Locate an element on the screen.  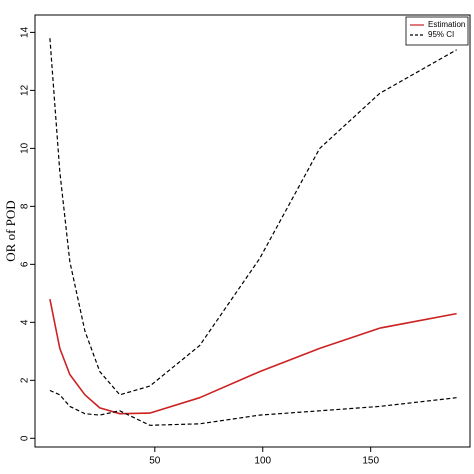
legend-label: Estimation is located at coordinates (446, 24).